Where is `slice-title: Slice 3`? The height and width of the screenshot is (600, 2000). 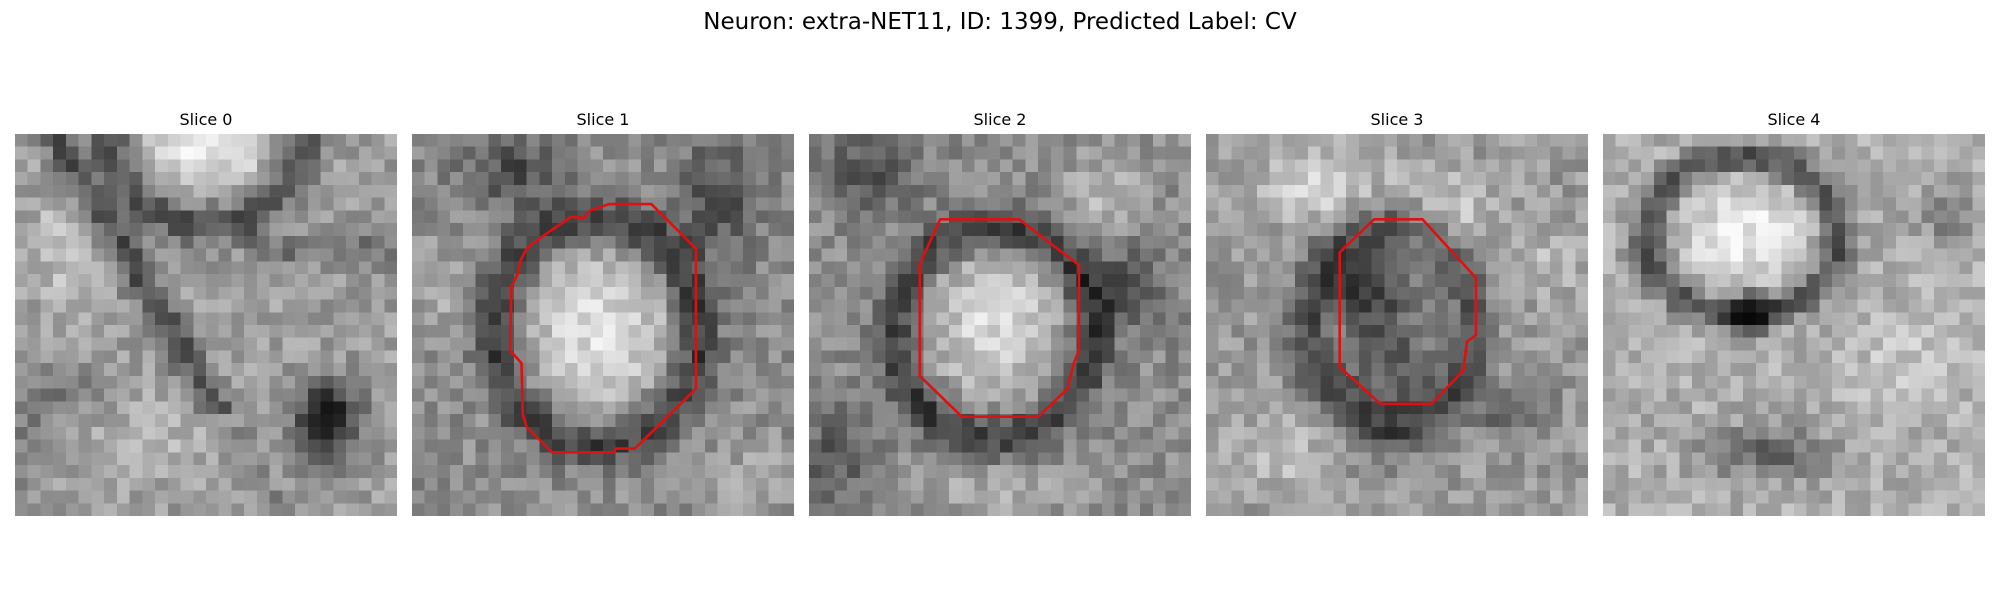 slice-title: Slice 3 is located at coordinates (1397, 119).